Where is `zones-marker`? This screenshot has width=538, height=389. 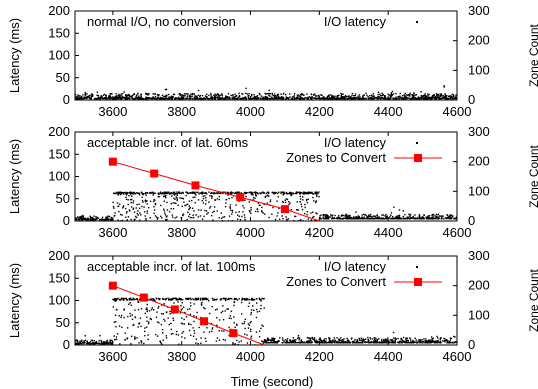 zones-marker is located at coordinates (174, 309).